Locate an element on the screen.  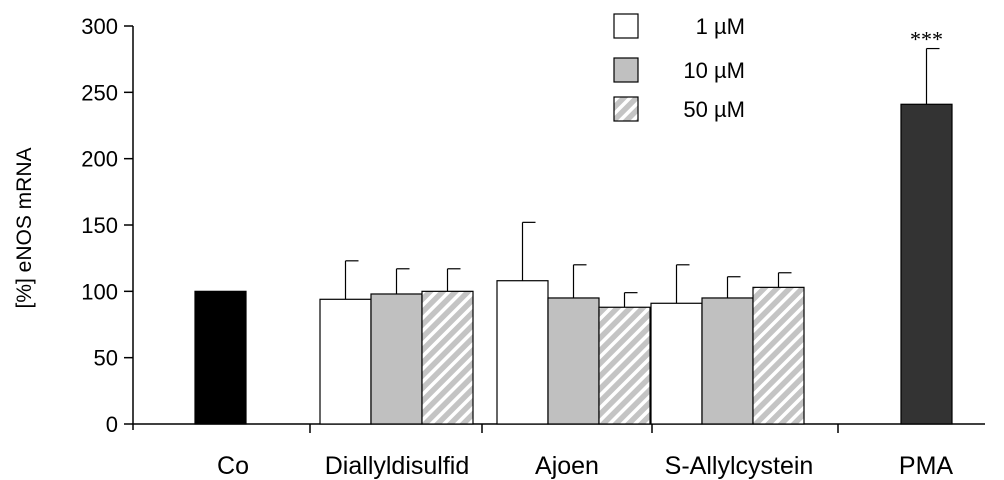
legend-swatch-50um is located at coordinates (626, 109).